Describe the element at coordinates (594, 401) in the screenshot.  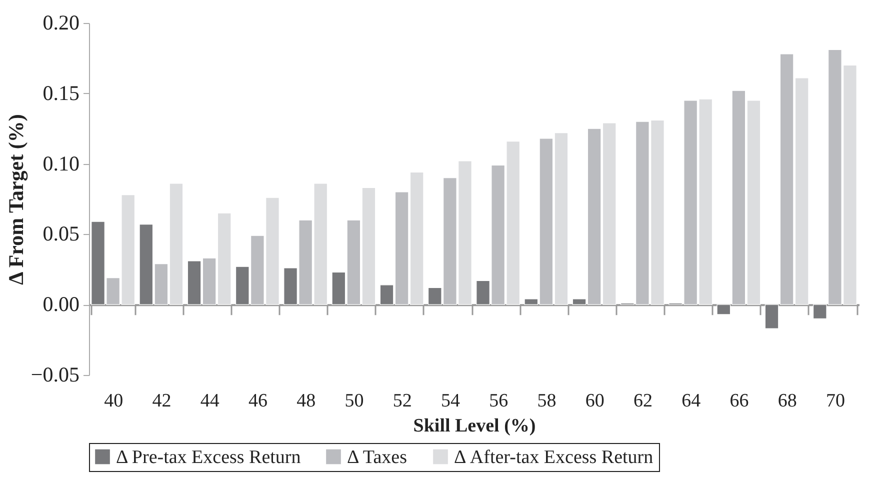
I see `x-tick-label: 60` at that location.